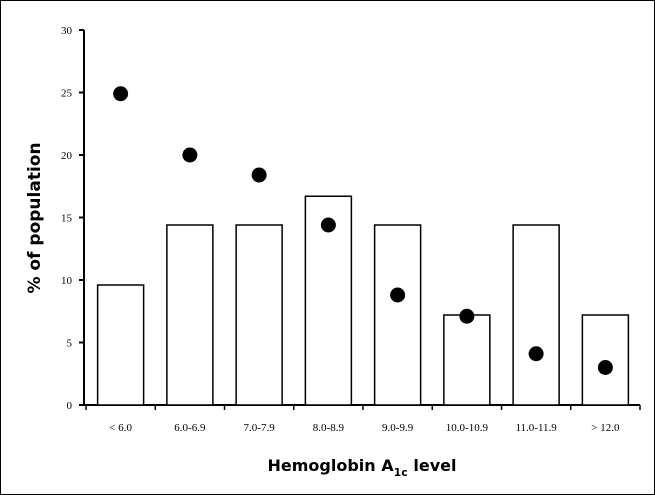  Describe the element at coordinates (605, 428) in the screenshot. I see `x-tick-label: > 12.0` at that location.